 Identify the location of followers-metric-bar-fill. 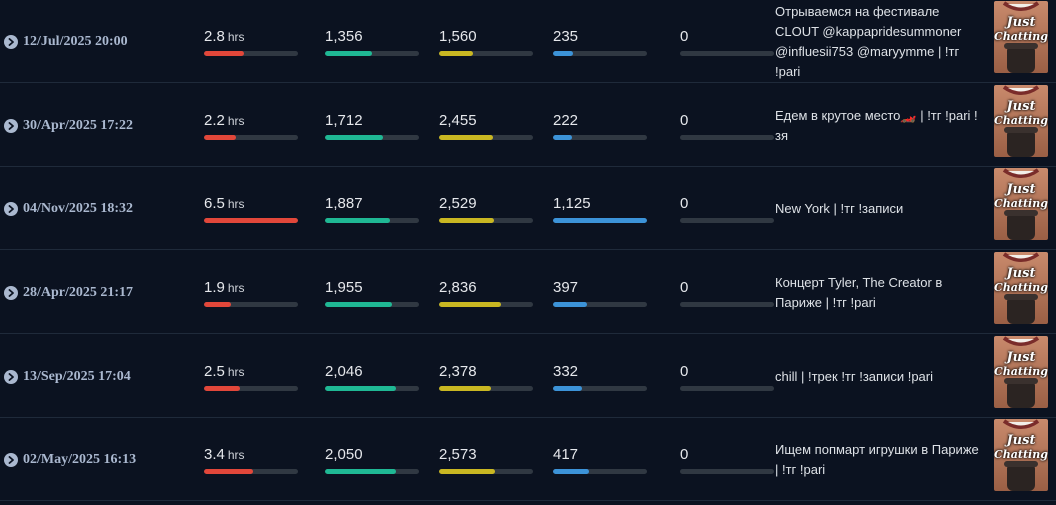
(568, 388).